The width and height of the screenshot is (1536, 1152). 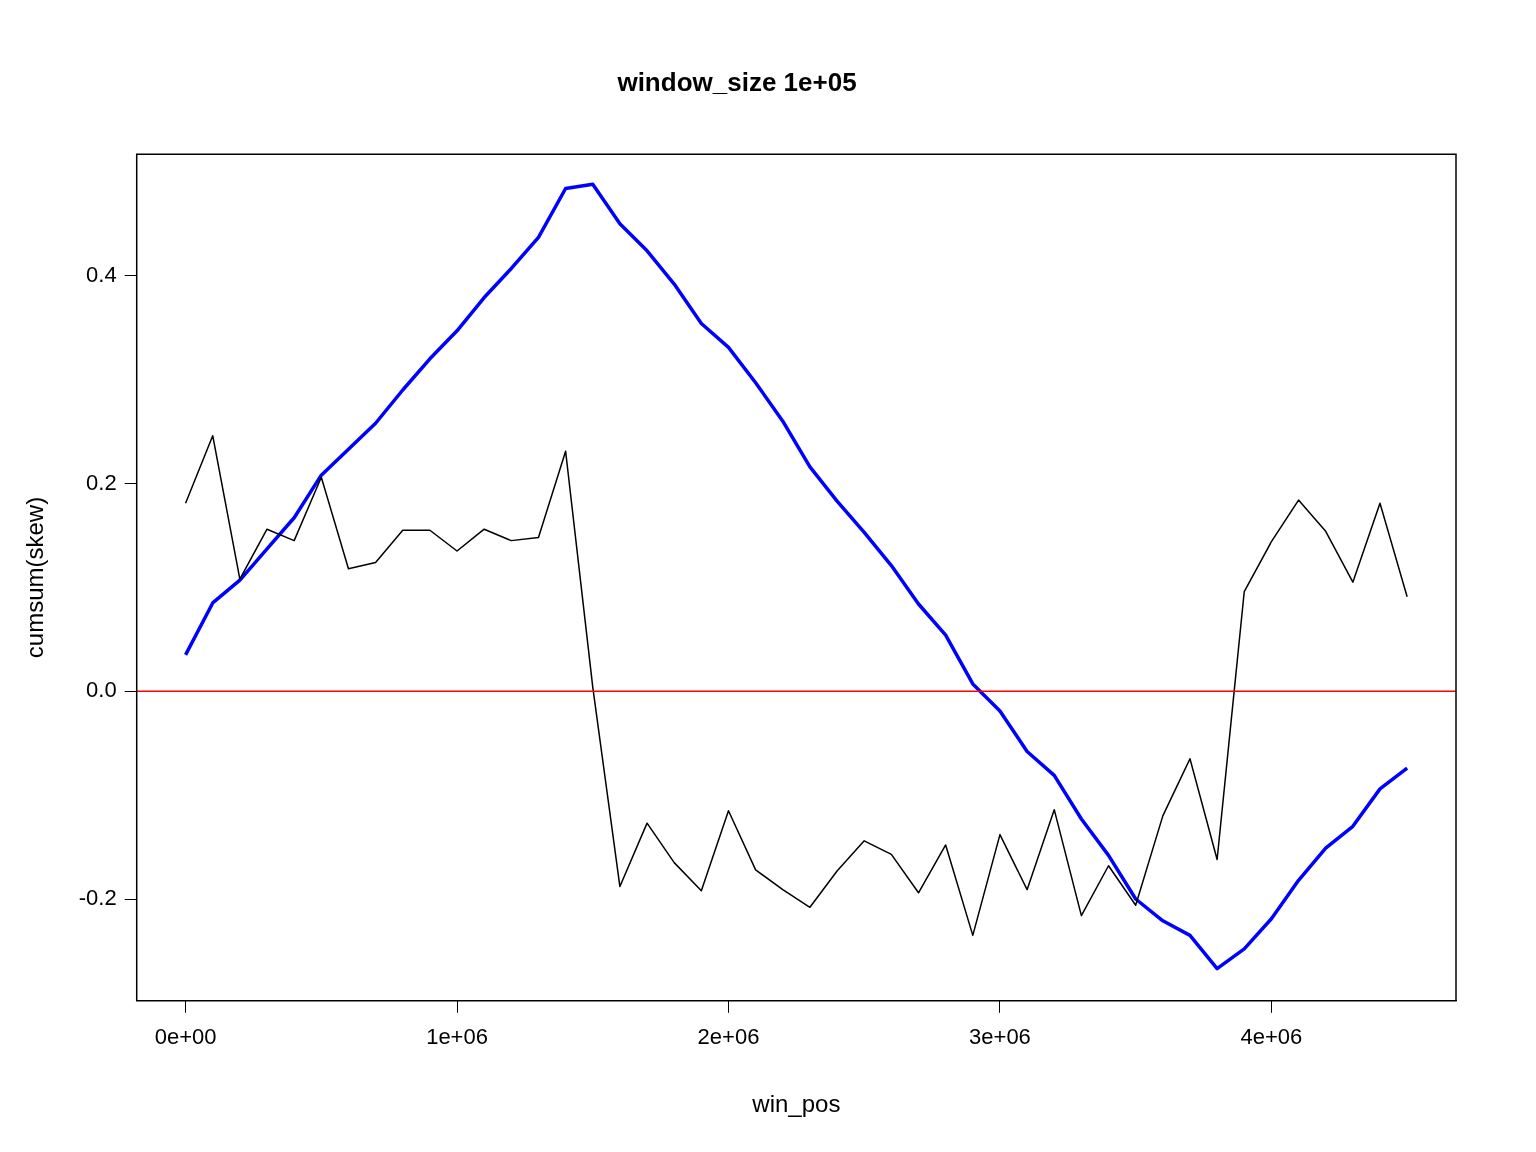 What do you see at coordinates (796, 1104) in the screenshot?
I see `x-axis-title: win_pos` at bounding box center [796, 1104].